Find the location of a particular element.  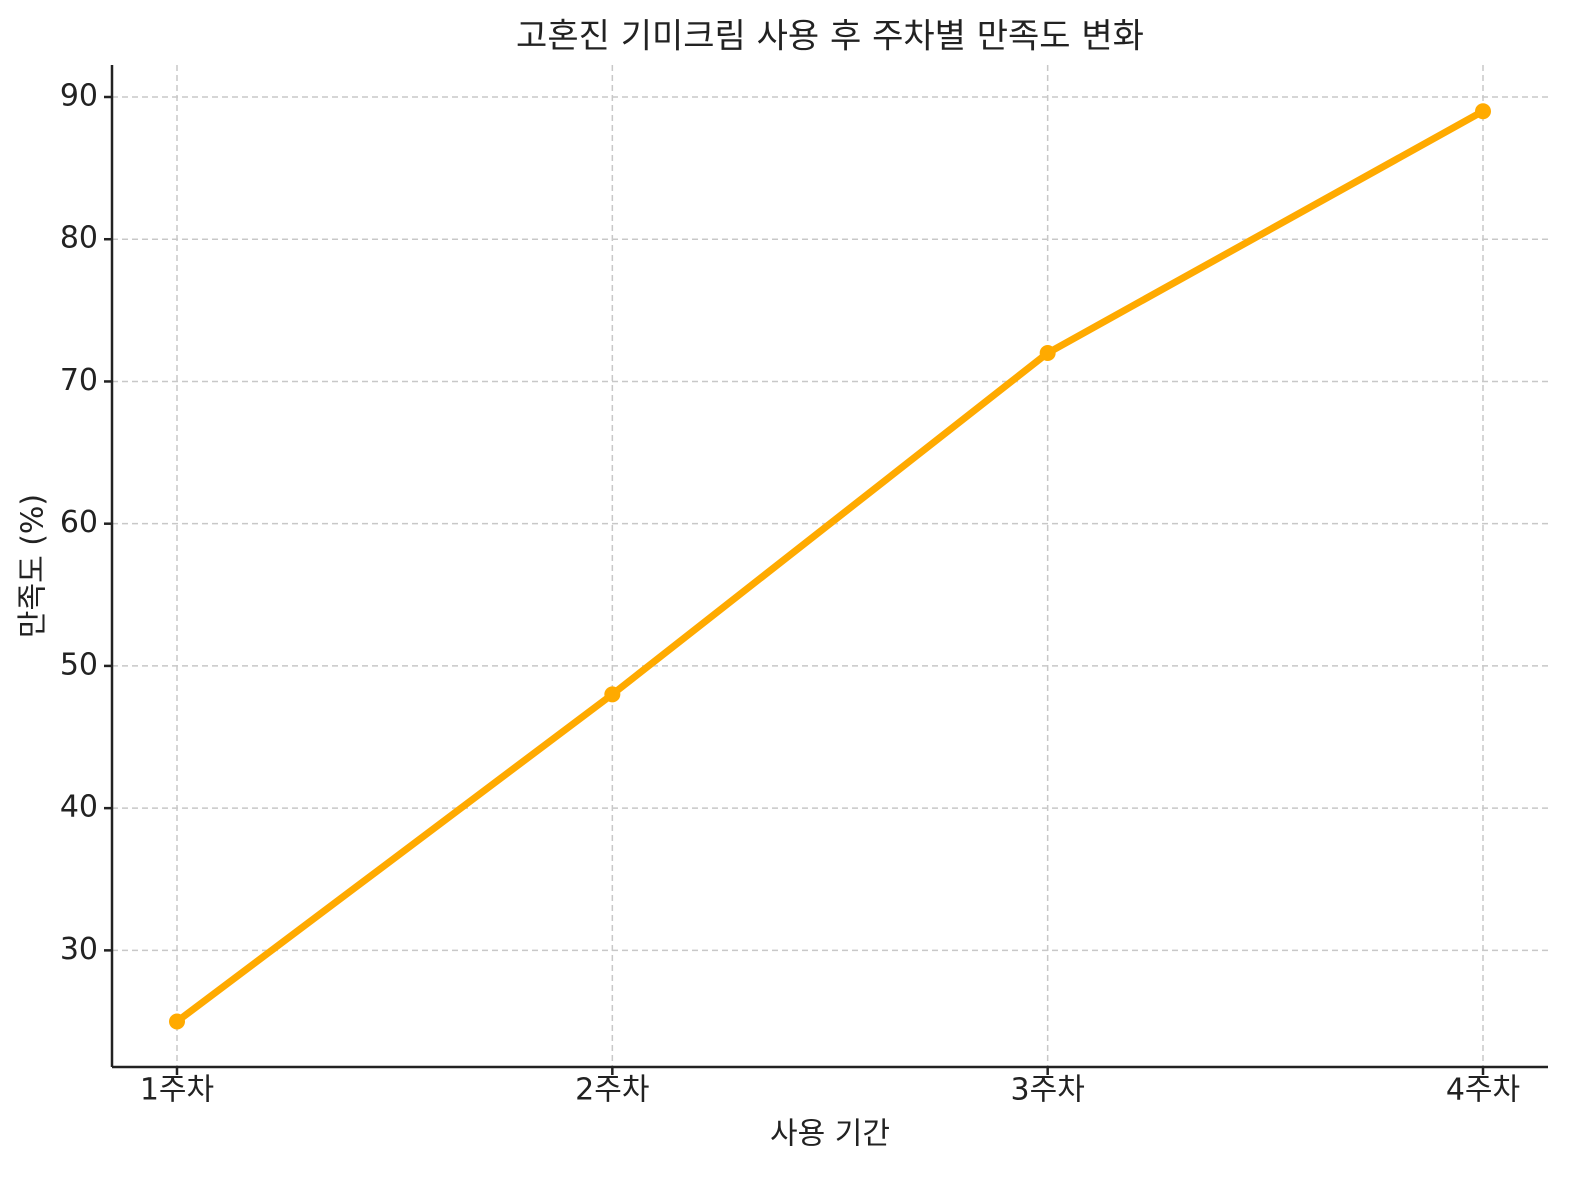

y-tick-label: 90 is located at coordinates (79, 96).